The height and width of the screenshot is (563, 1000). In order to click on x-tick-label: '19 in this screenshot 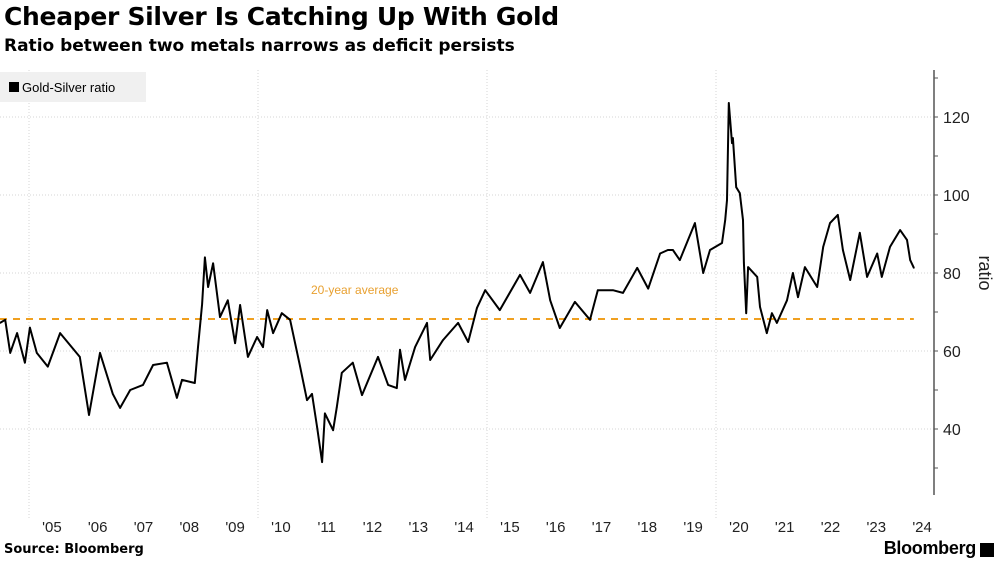, I will do `click(693, 527)`.